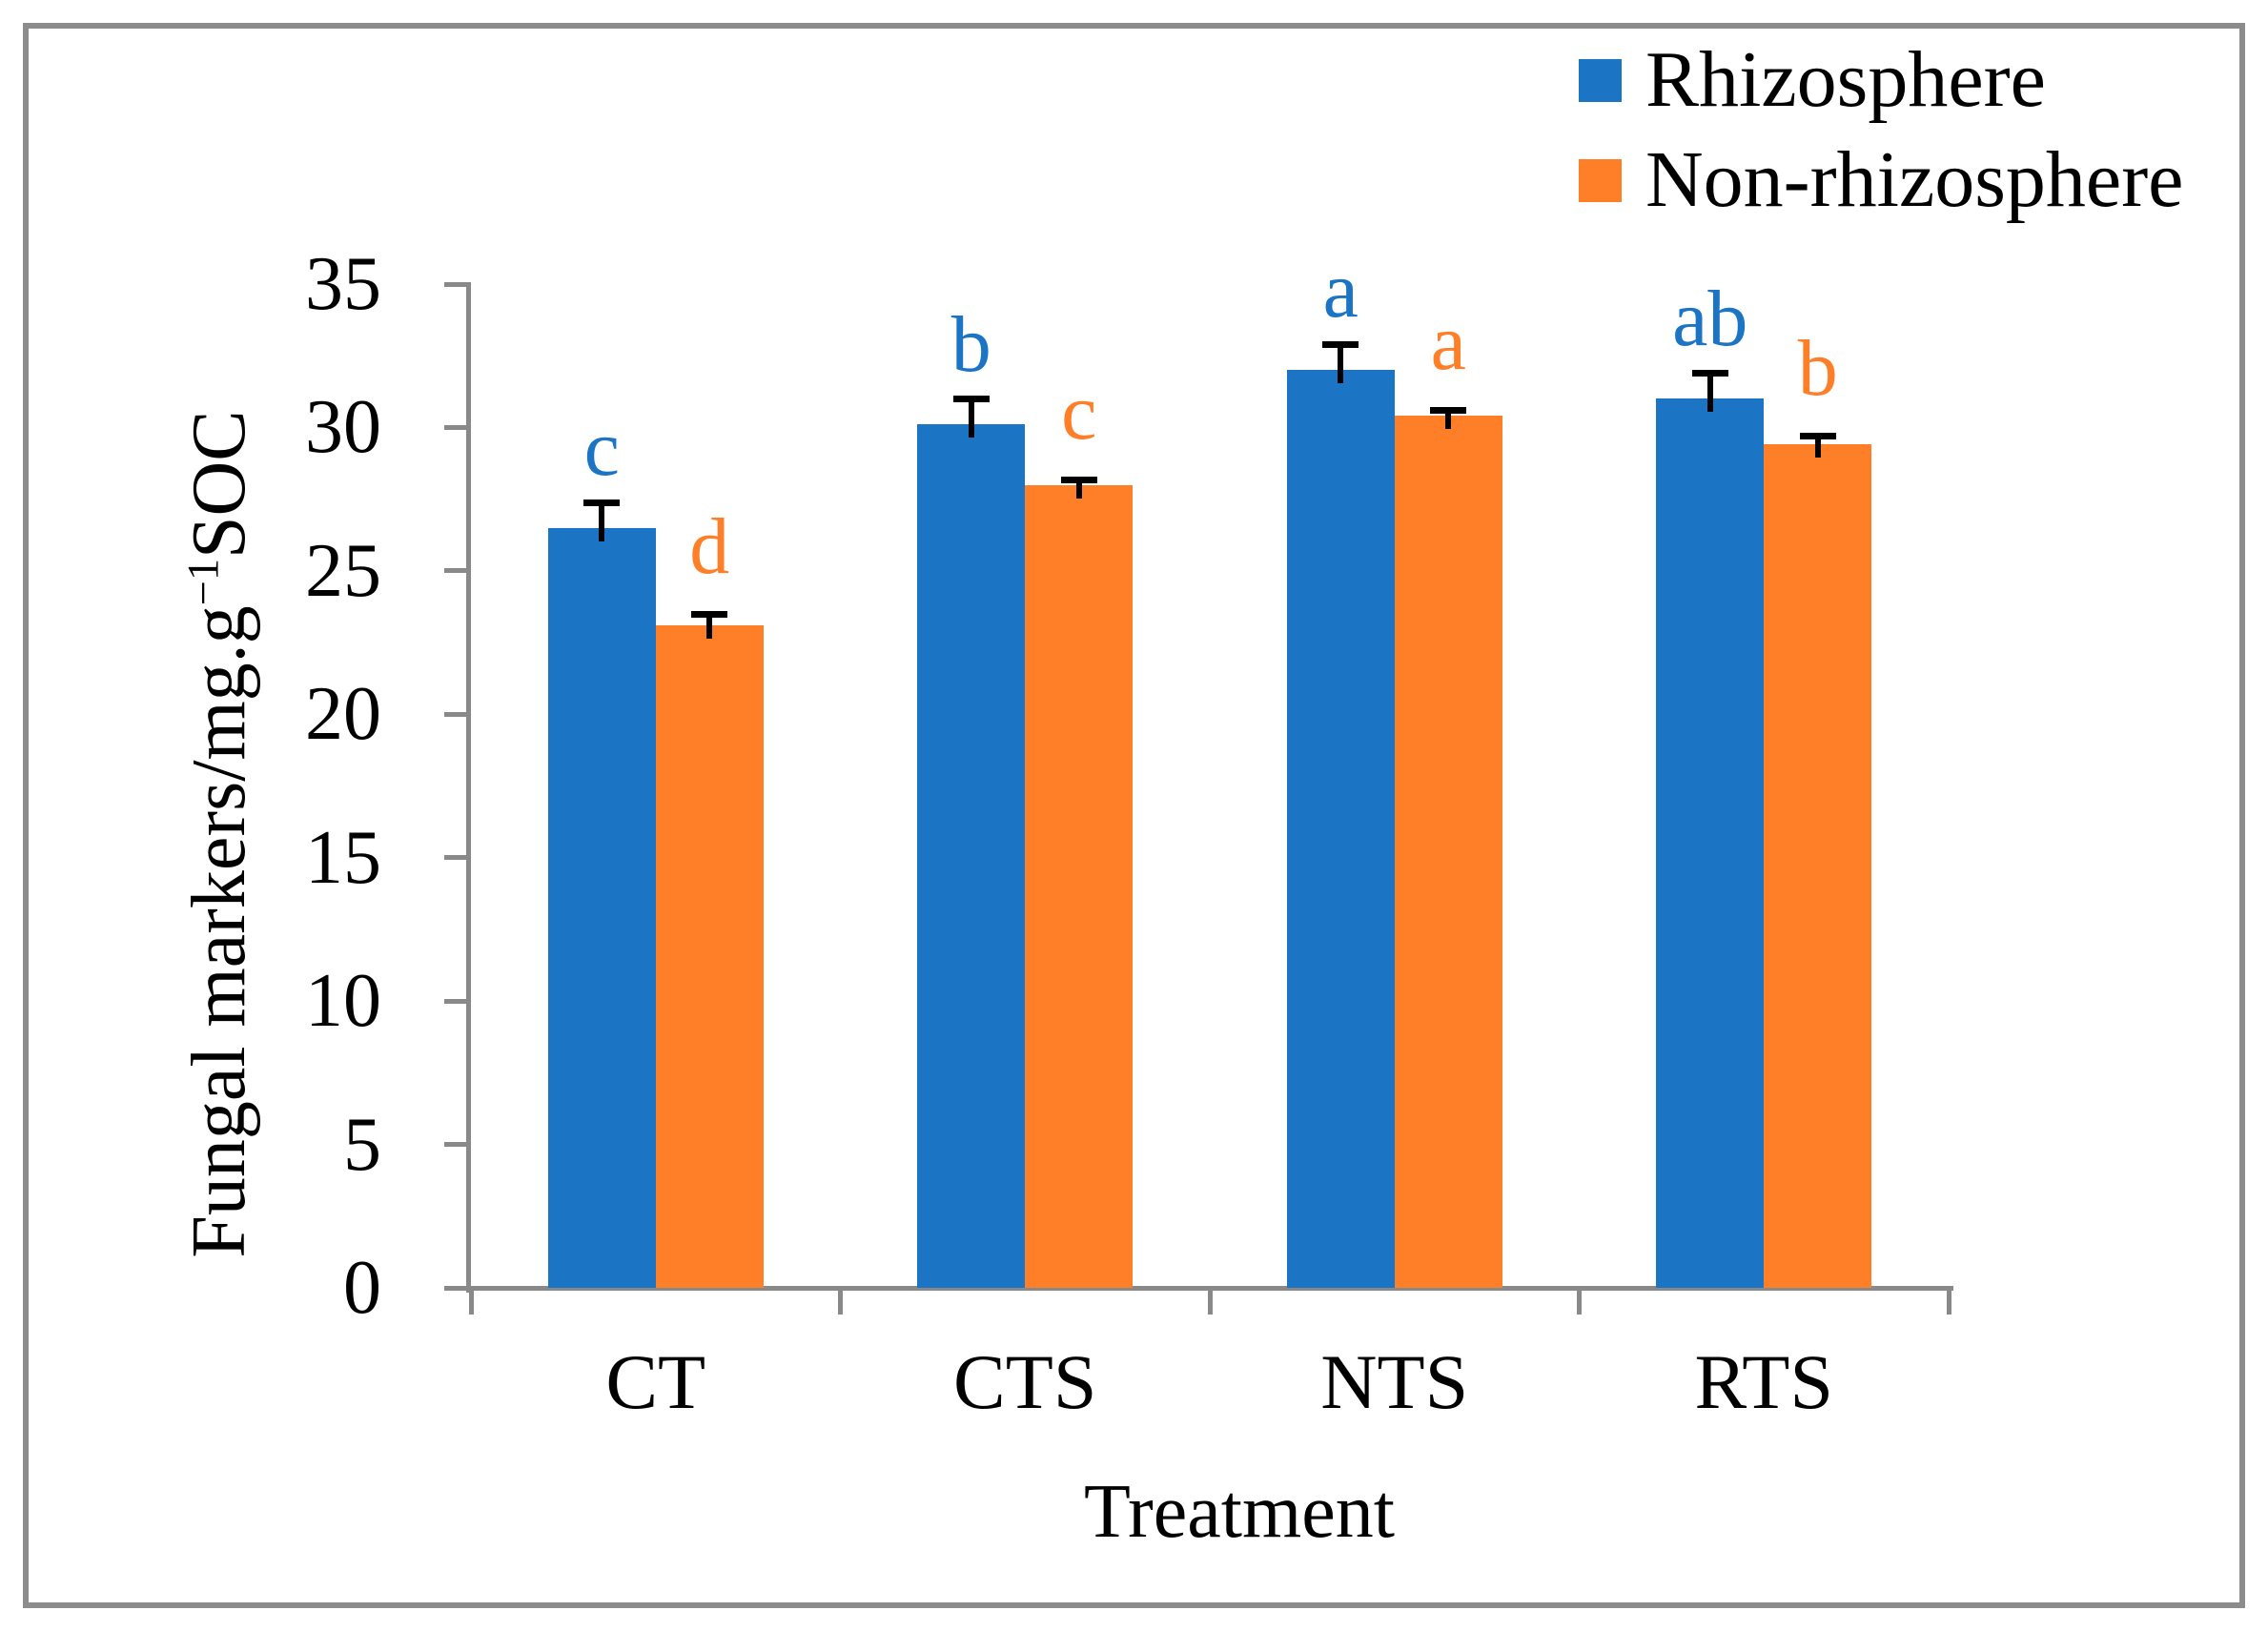 This screenshot has height=1631, width=2268. I want to click on bar-rhizosphere-rts, so click(1710, 843).